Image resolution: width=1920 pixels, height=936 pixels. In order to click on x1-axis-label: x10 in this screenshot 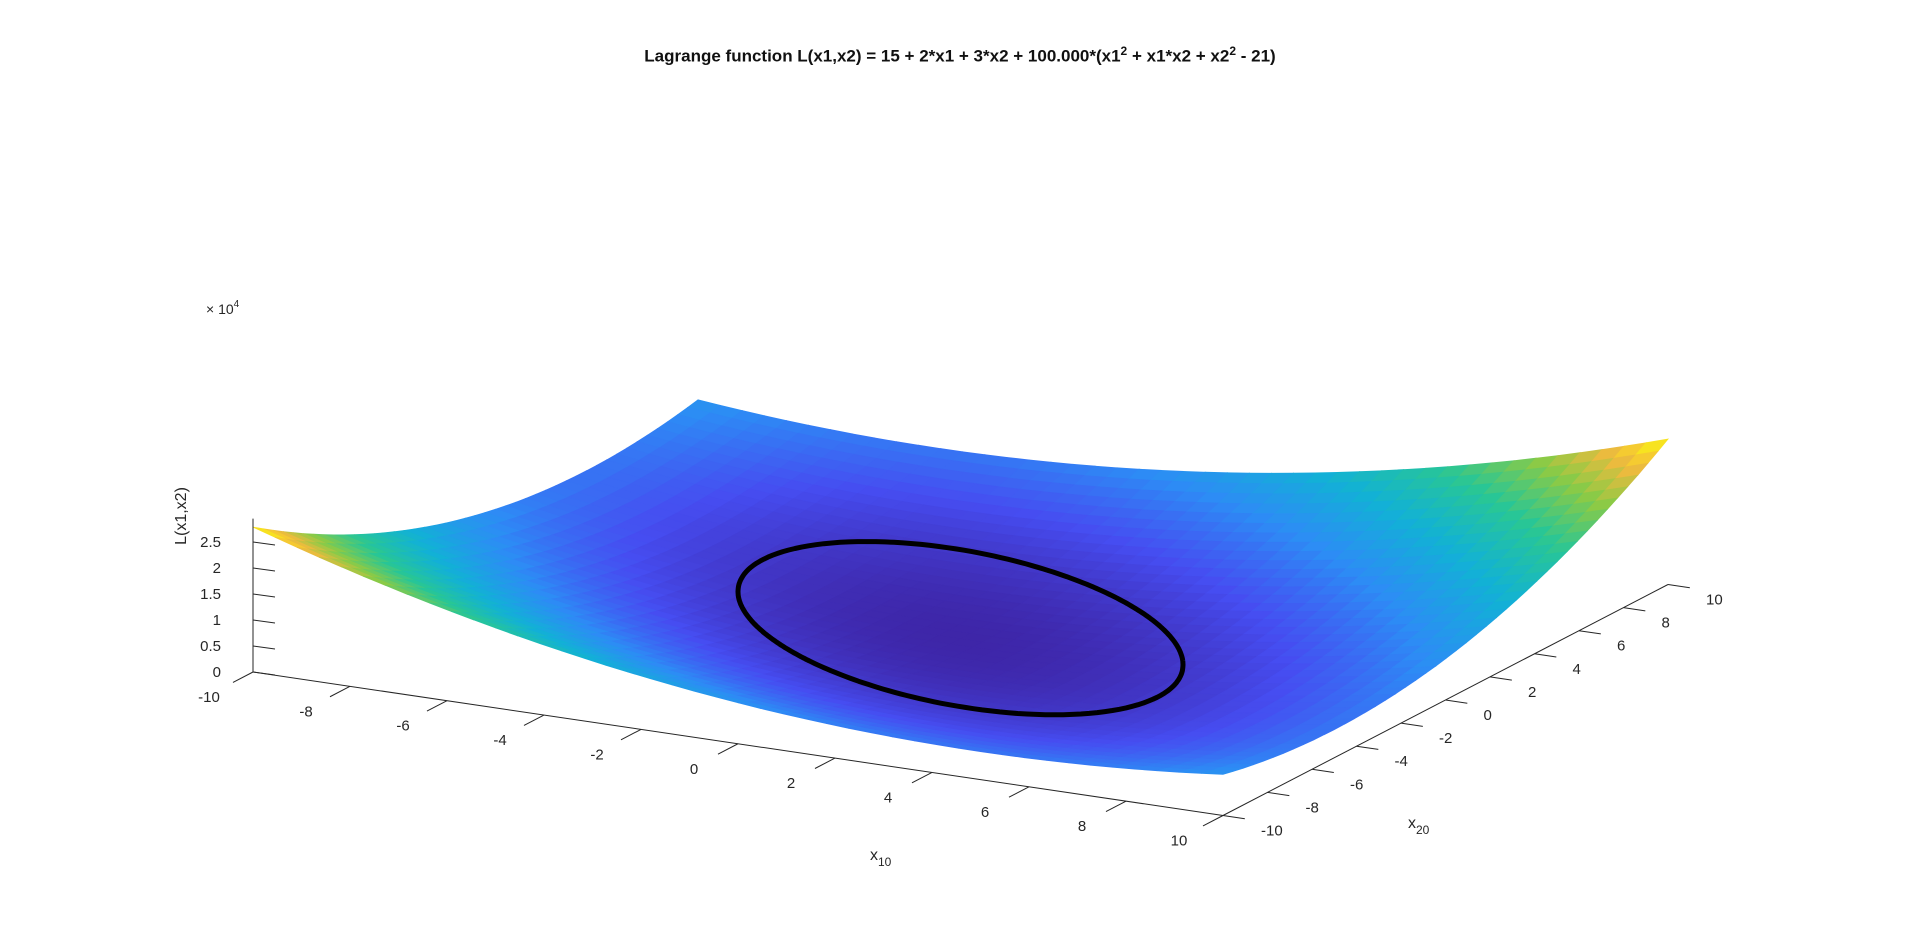, I will do `click(881, 858)`.